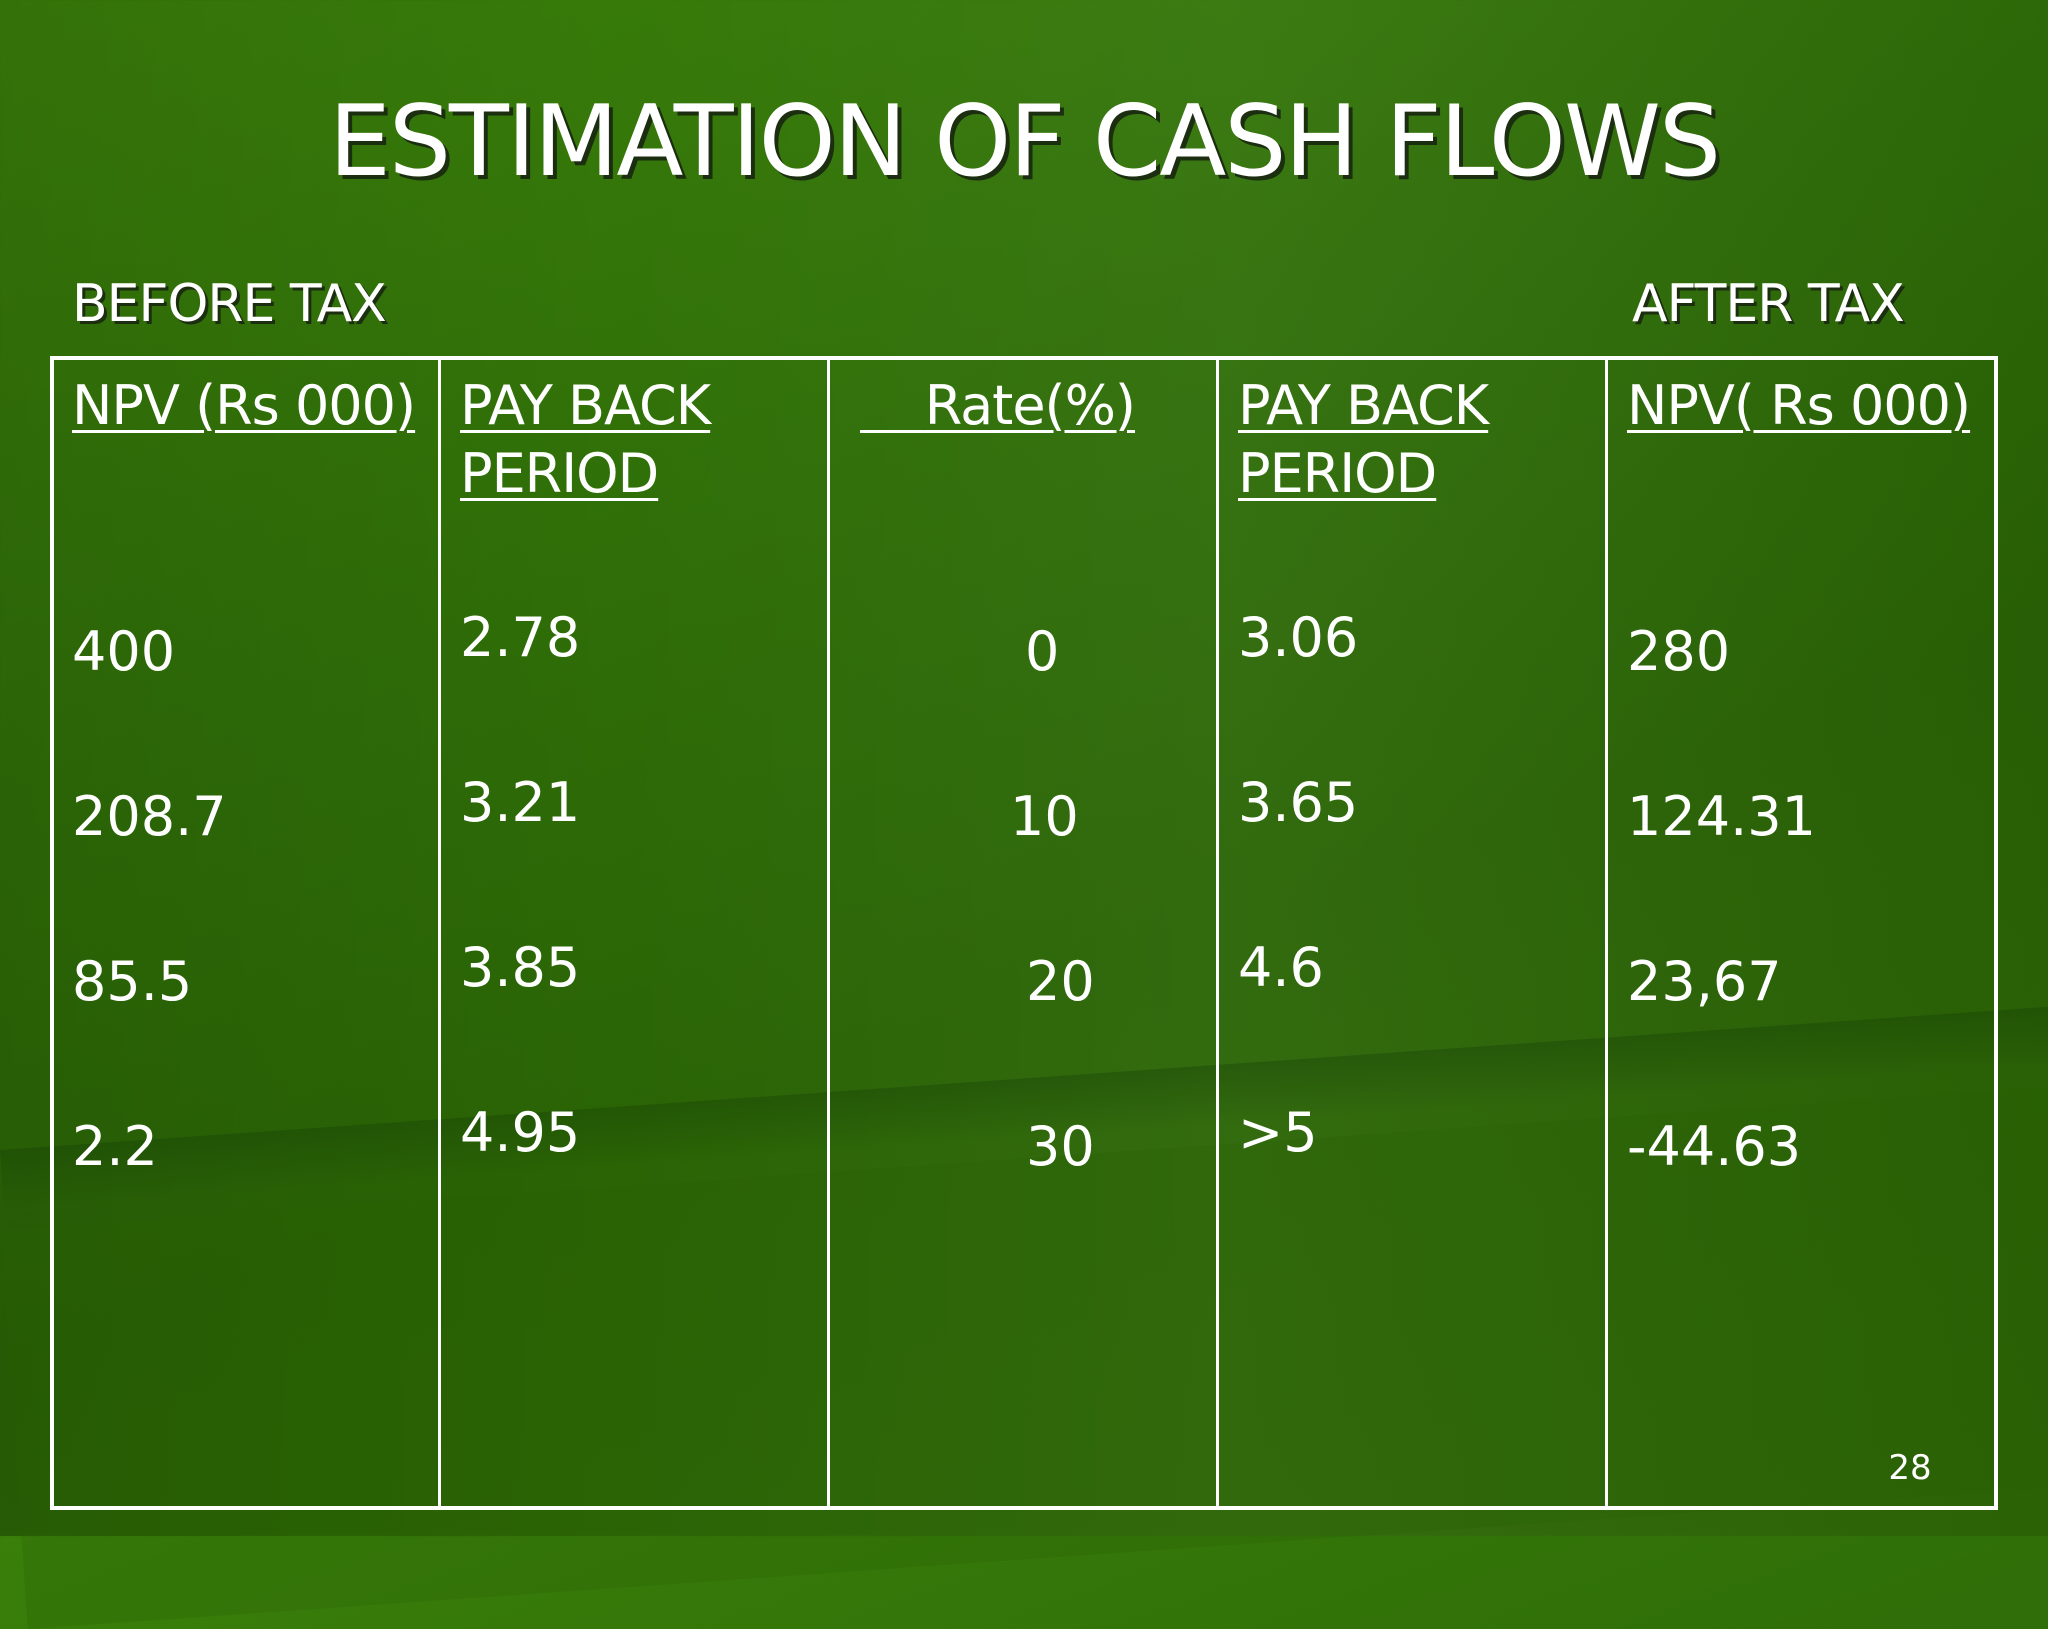 The height and width of the screenshot is (1629, 2048). Describe the element at coordinates (1024, 142) in the screenshot. I see `slide-title: ESTIMATION OF CASH FLOWS` at that location.